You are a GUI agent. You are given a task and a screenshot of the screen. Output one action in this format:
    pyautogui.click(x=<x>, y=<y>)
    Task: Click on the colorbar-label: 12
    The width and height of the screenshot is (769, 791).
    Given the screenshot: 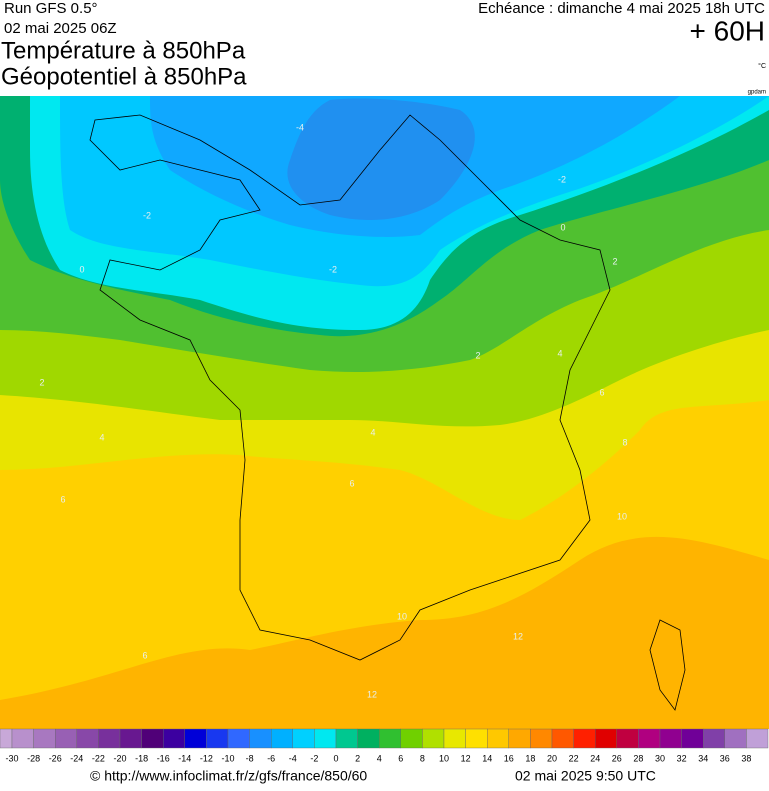 What is the action you would take?
    pyautogui.click(x=466, y=758)
    